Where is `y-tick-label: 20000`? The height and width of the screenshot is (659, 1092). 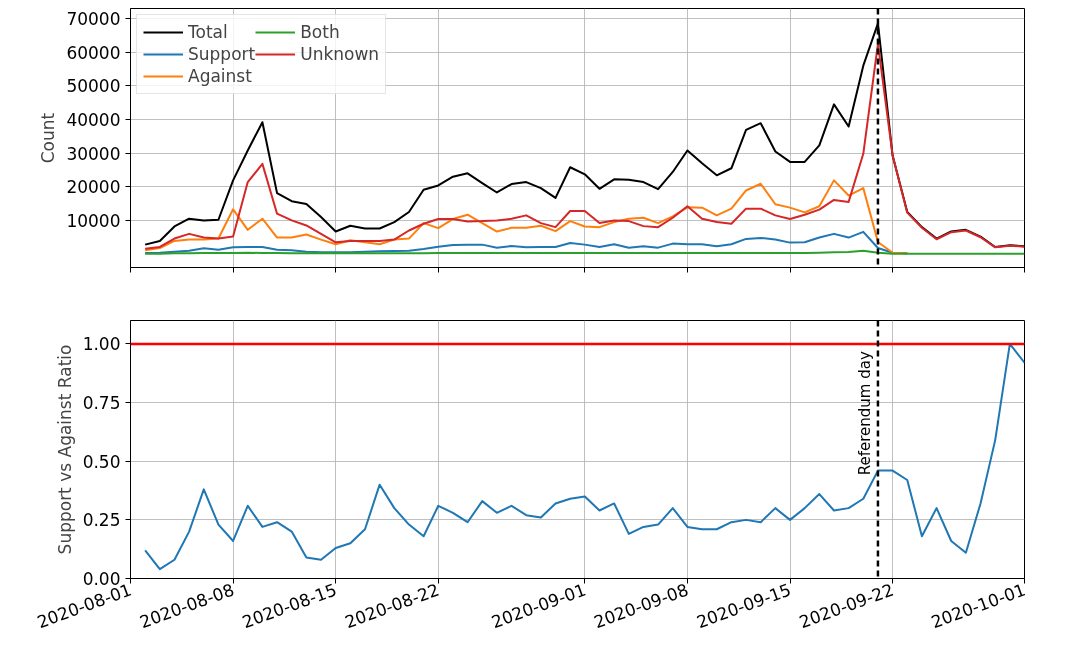 y-tick-label: 20000 is located at coordinates (93, 187).